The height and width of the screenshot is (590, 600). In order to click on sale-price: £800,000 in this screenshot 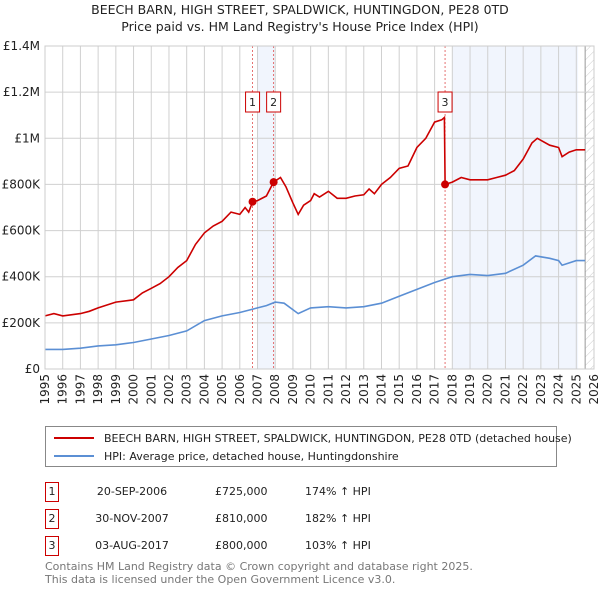, I will do `click(241, 545)`.